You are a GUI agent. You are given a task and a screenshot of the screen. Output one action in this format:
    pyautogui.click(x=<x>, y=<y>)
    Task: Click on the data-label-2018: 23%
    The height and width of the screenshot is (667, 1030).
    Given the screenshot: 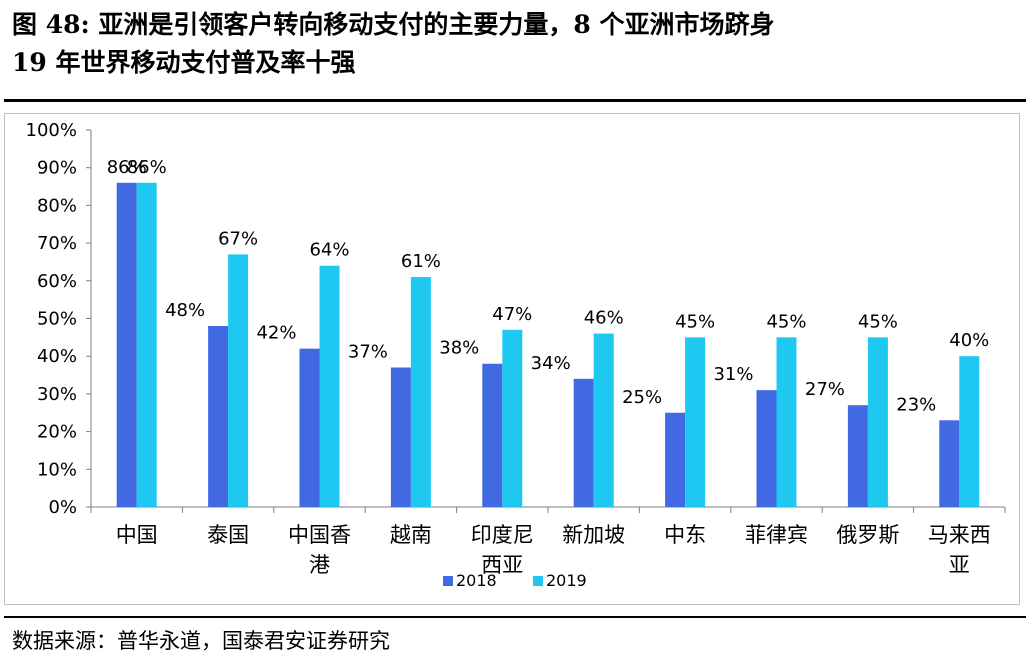 What is the action you would take?
    pyautogui.click(x=916, y=404)
    